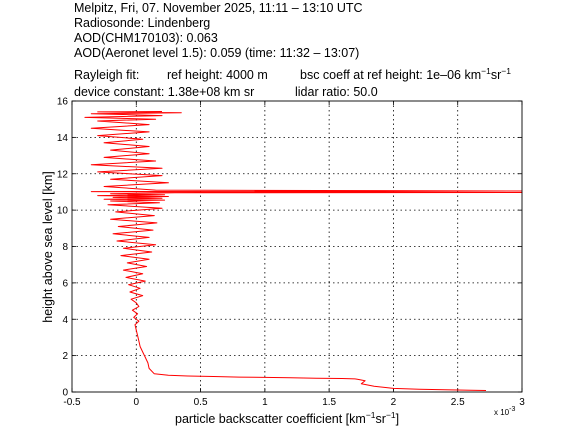 The width and height of the screenshot is (576, 432). I want to click on x-axis-exponent-base: x 10, so click(502, 412).